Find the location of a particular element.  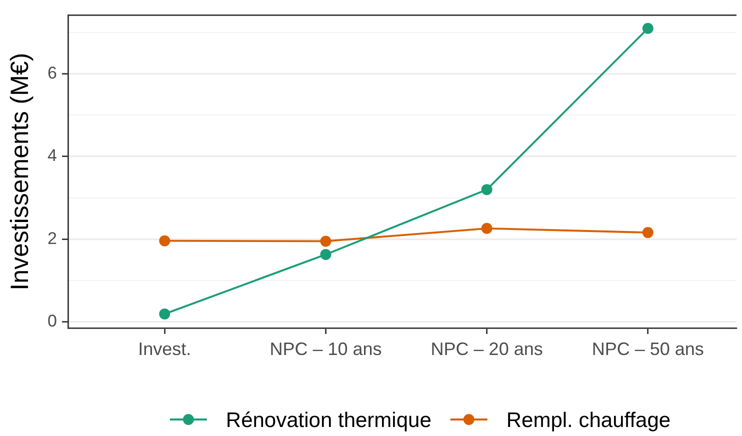

x-tick-label: NPC – 50 ans is located at coordinates (648, 348).